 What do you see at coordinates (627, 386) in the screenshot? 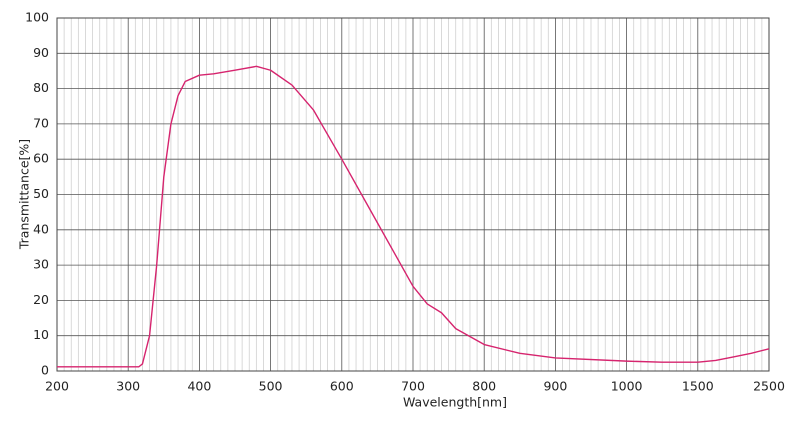
I see `x-tick-label: 1000` at bounding box center [627, 386].